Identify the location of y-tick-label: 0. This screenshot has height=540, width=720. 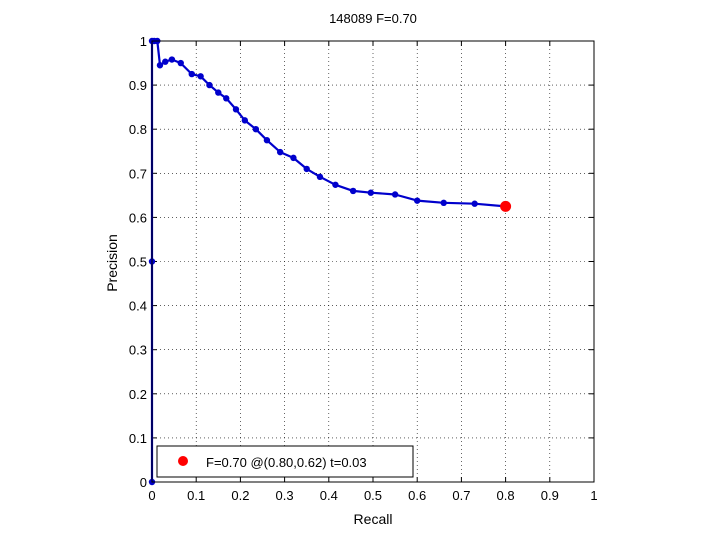
(143, 482).